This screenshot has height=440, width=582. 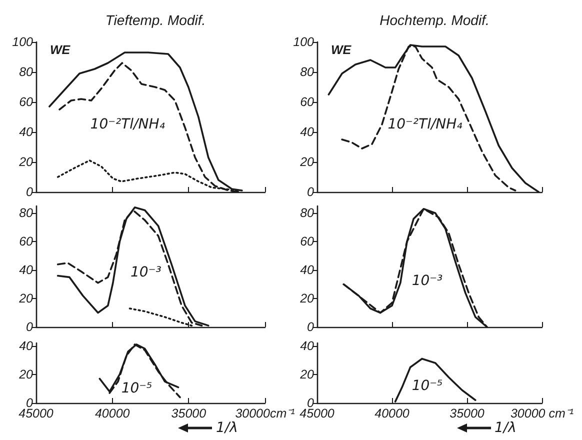 I want to click on chart-title: Hochtemp. Modif., so click(x=435, y=20).